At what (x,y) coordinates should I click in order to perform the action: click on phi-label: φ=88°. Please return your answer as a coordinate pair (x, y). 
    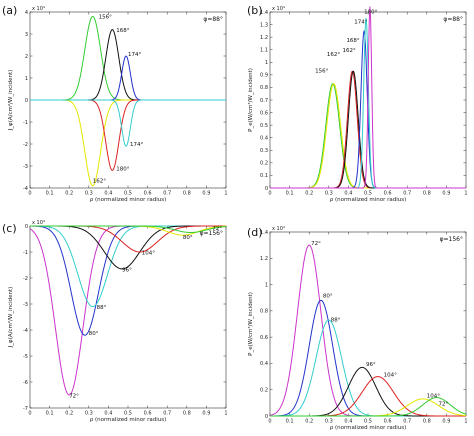
    Looking at the image, I should click on (453, 19).